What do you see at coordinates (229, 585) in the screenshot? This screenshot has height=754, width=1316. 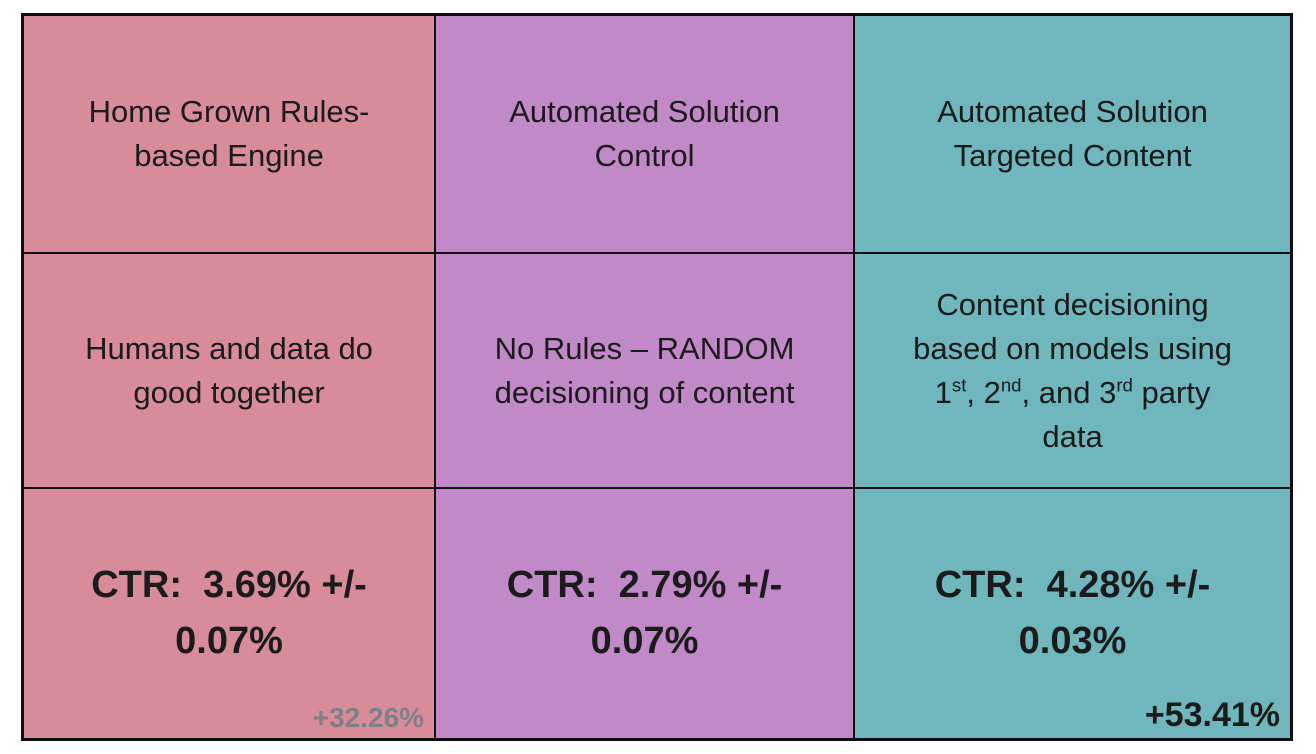 I see `ctr-line: CTR: 3.69% +/-` at bounding box center [229, 585].